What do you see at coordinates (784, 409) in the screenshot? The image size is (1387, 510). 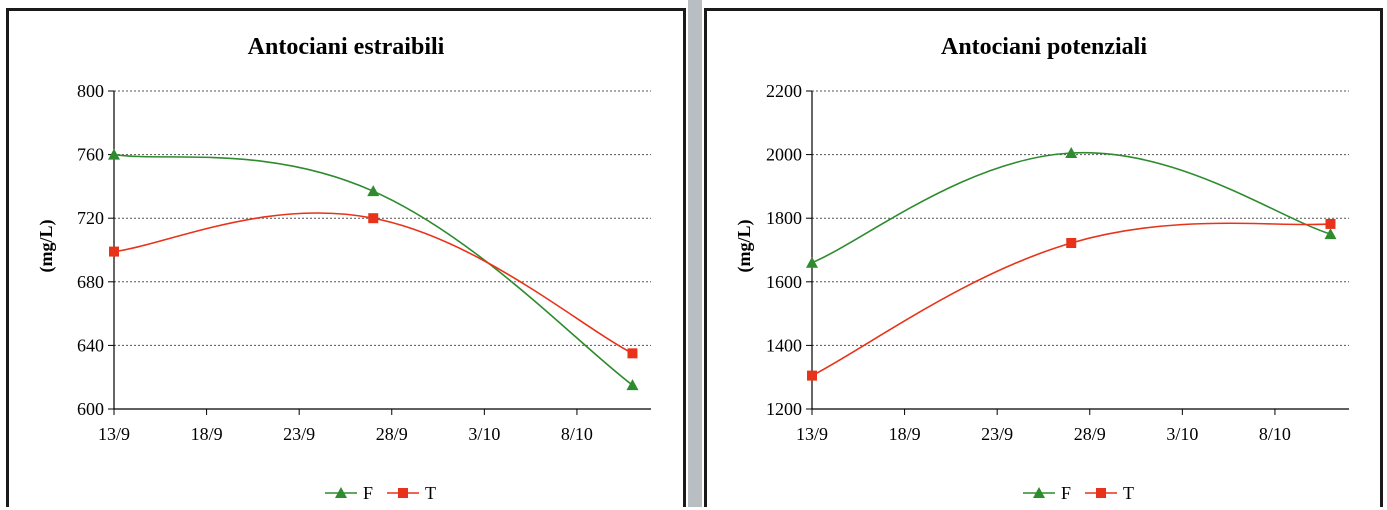 I see `y-tick-label: 1200` at bounding box center [784, 409].